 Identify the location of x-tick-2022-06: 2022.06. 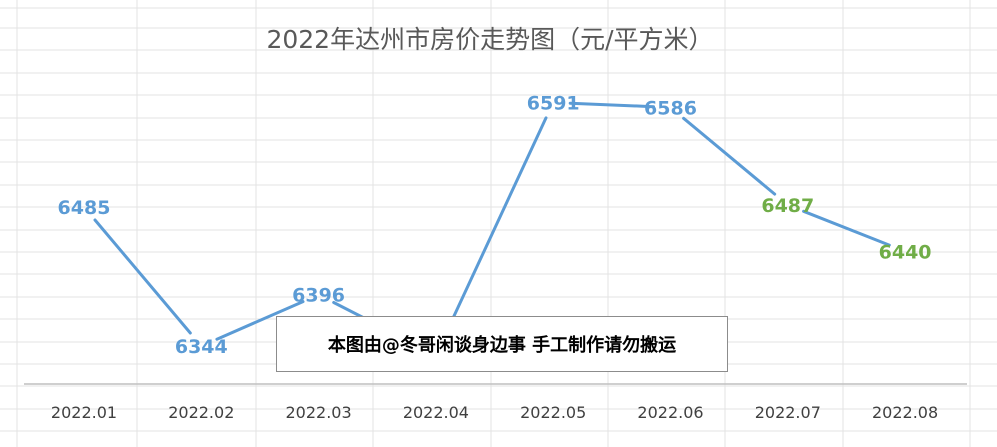
(670, 412).